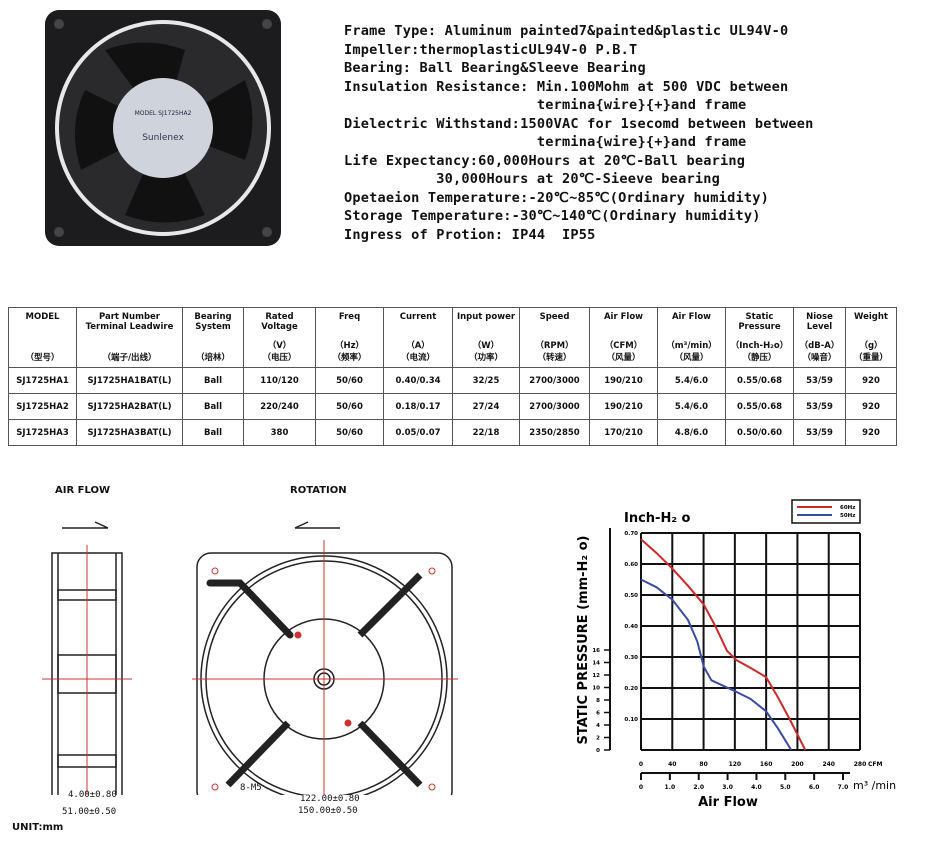 The width and height of the screenshot is (936, 863). What do you see at coordinates (279, 346) in the screenshot?
I see `header-unit: （V）` at bounding box center [279, 346].